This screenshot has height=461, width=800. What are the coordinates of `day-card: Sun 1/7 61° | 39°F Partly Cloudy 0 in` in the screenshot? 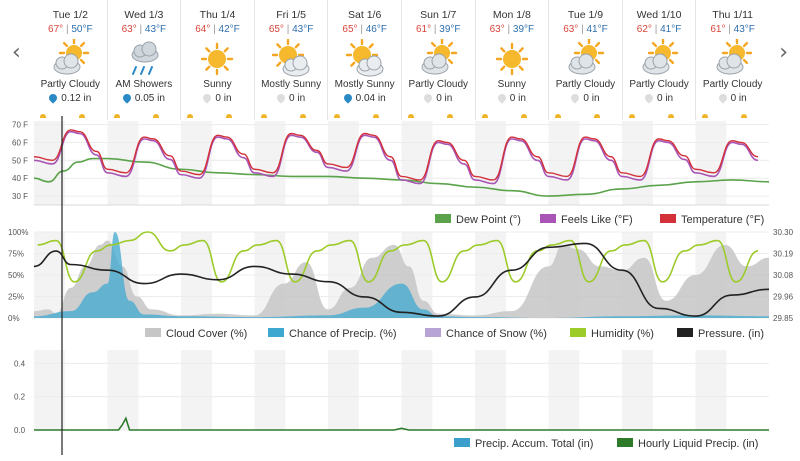 It's located at (437, 60).